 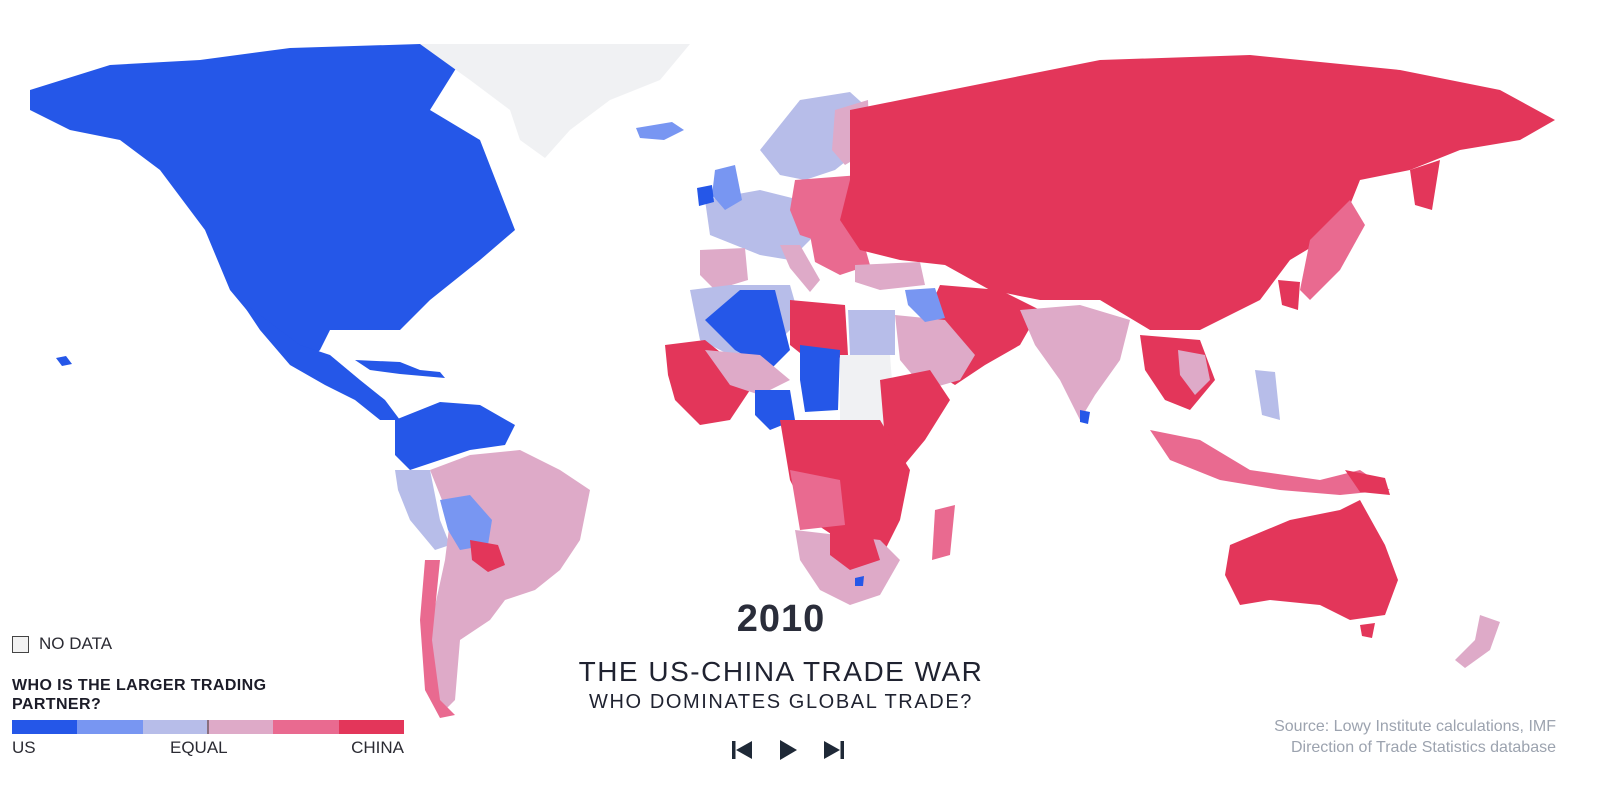 I want to click on central-africa-region, so click(x=845, y=490).